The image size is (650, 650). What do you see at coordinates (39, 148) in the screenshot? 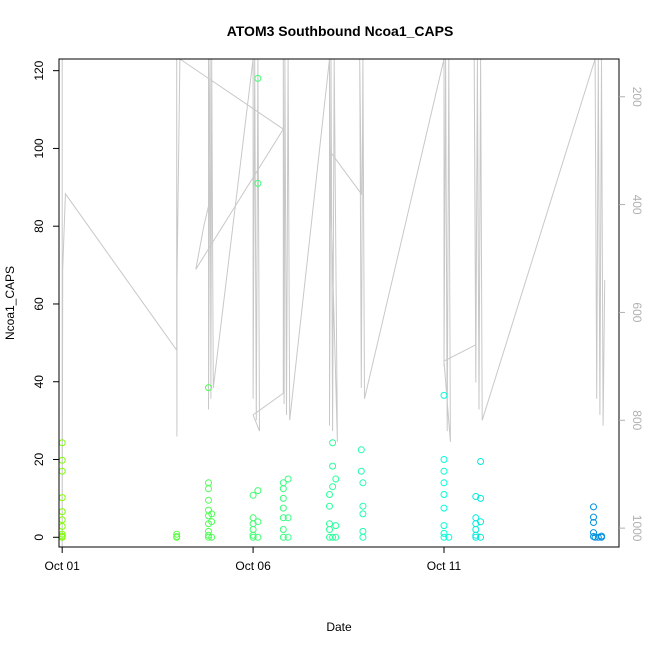
I see `y-tick-label: 100` at bounding box center [39, 148].